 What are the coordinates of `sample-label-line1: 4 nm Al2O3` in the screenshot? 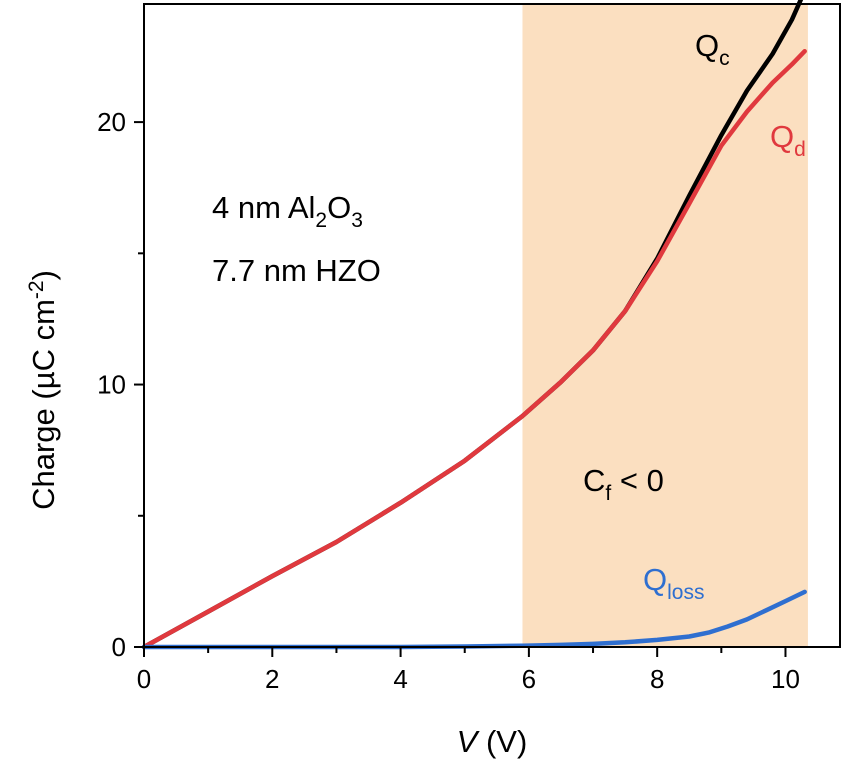 It's located at (287, 211).